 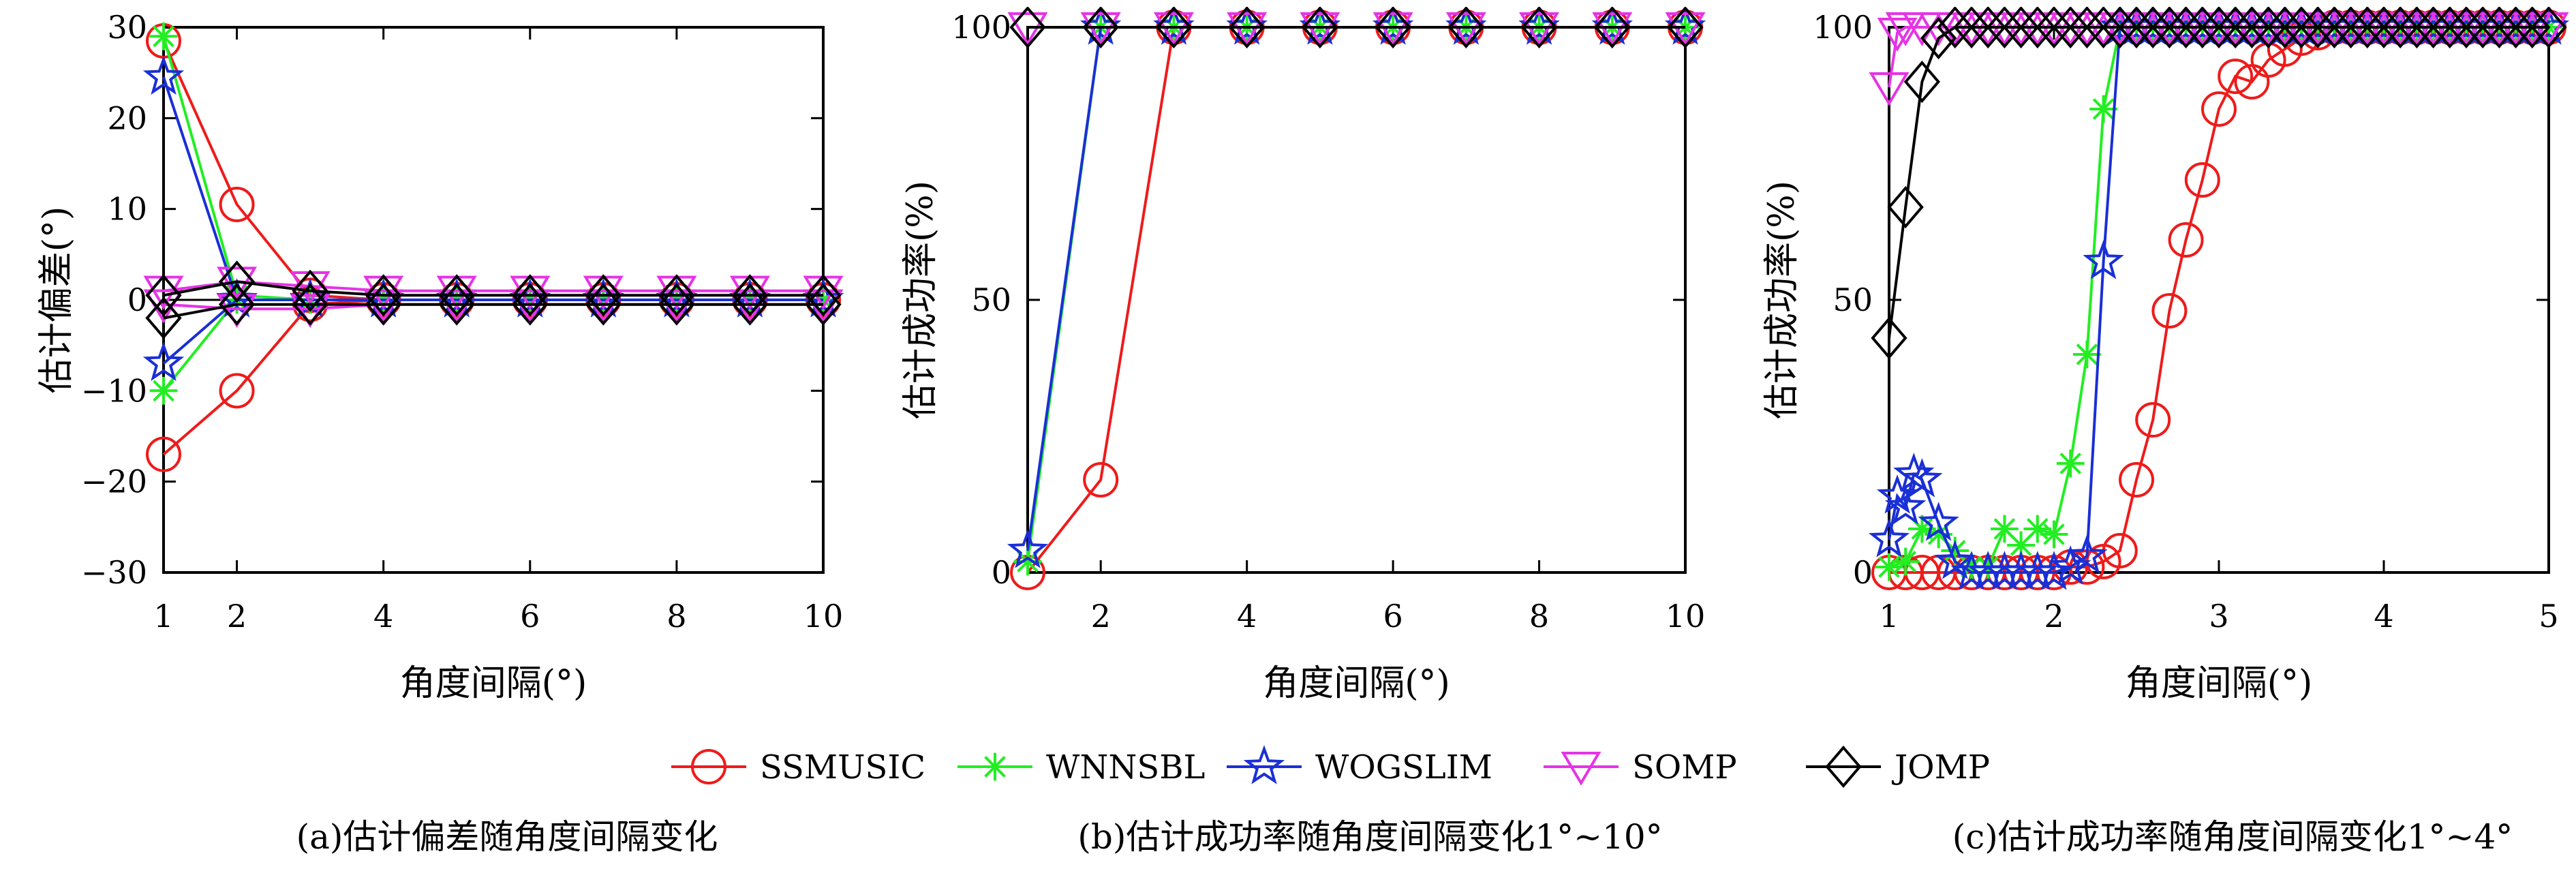 What do you see at coordinates (1843, 27) in the screenshot?
I see `y-tick-label: 100` at bounding box center [1843, 27].